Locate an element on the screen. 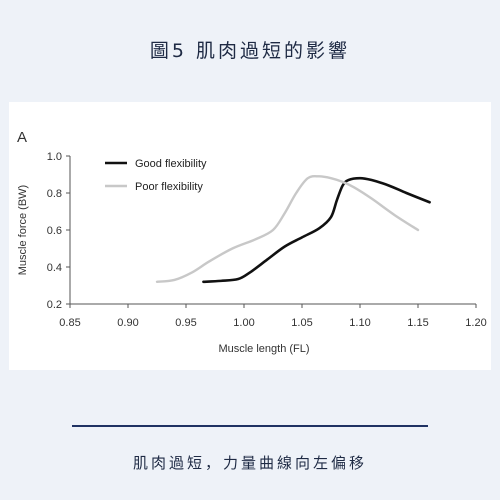  panel-label: A is located at coordinates (22, 137).